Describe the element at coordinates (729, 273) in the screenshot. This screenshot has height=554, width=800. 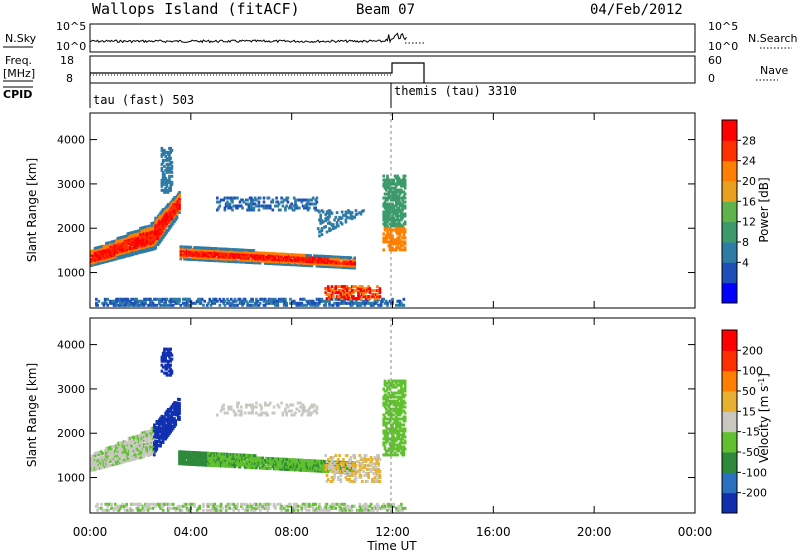
I see `power-colorbar-swatch` at that location.